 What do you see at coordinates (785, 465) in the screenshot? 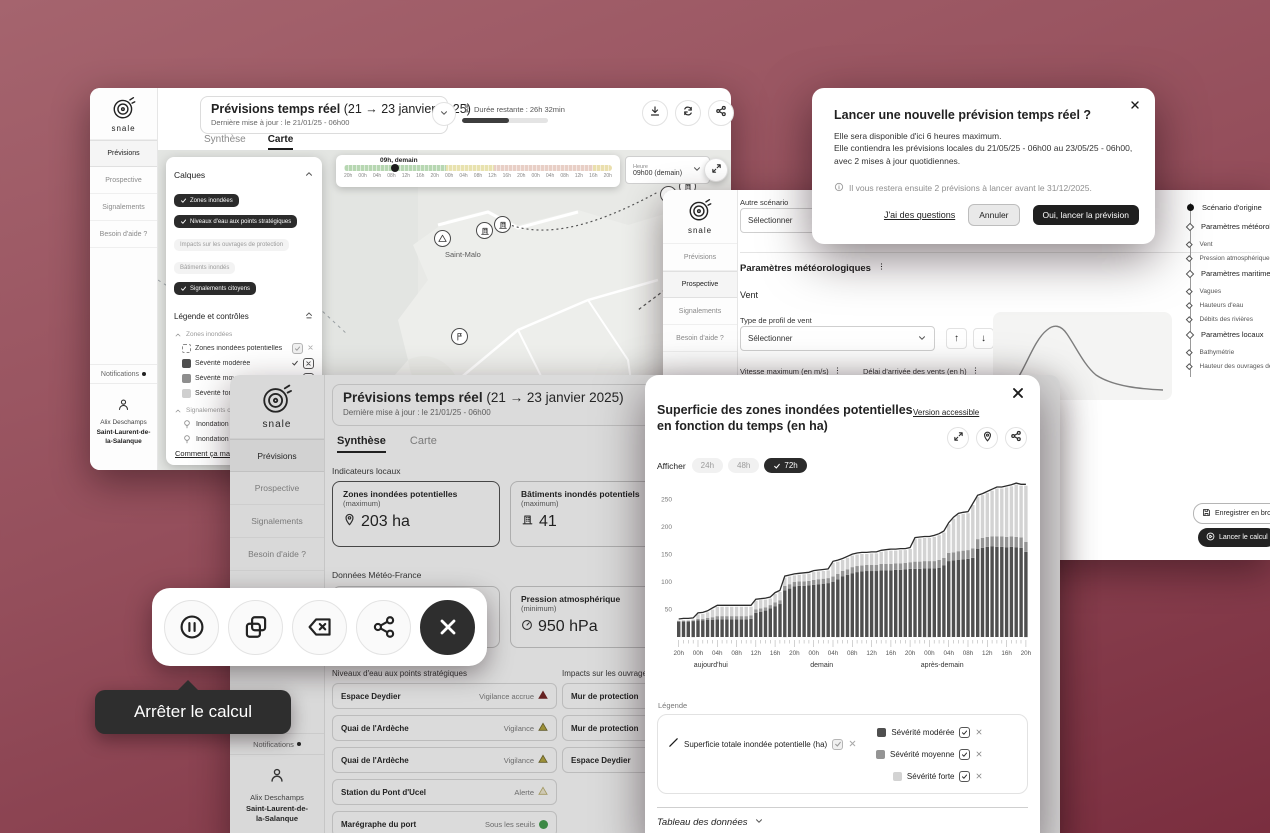
I see `range-chip-72h: 72h` at bounding box center [785, 465].